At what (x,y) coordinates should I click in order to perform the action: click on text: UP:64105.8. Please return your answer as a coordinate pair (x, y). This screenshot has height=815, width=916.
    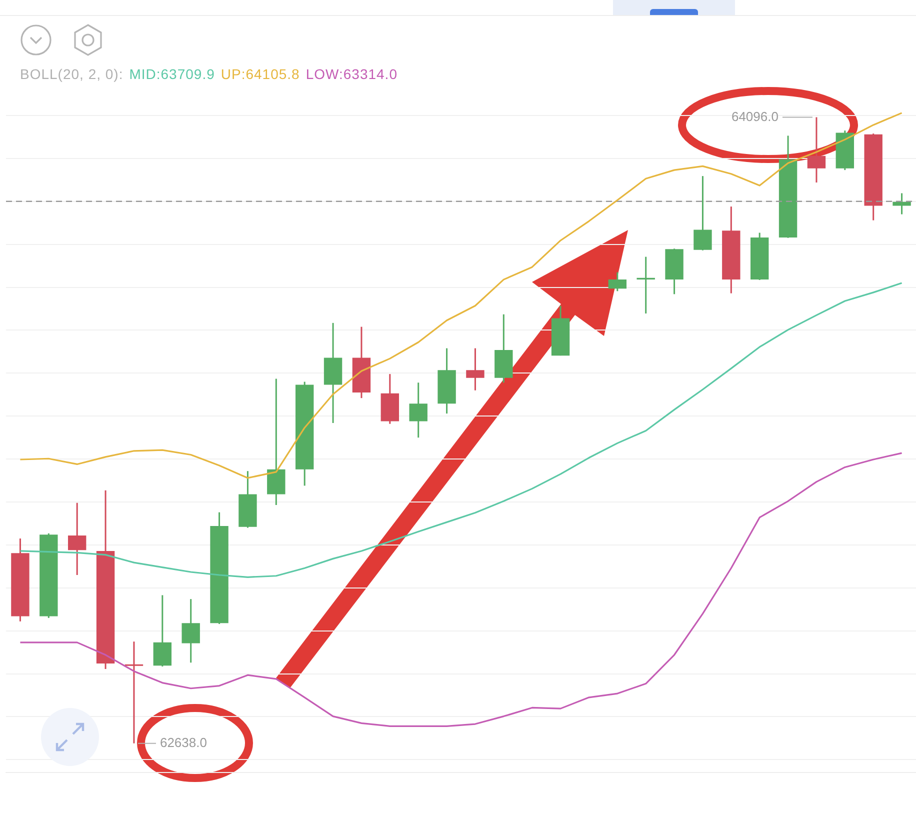
    Looking at the image, I should click on (260, 74).